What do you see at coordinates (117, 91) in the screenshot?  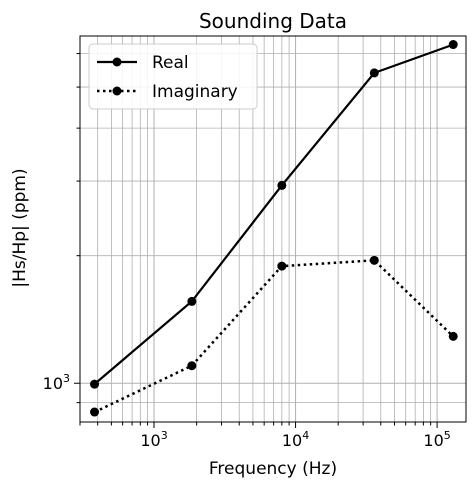 I see `legend-marker-imaginary` at bounding box center [117, 91].